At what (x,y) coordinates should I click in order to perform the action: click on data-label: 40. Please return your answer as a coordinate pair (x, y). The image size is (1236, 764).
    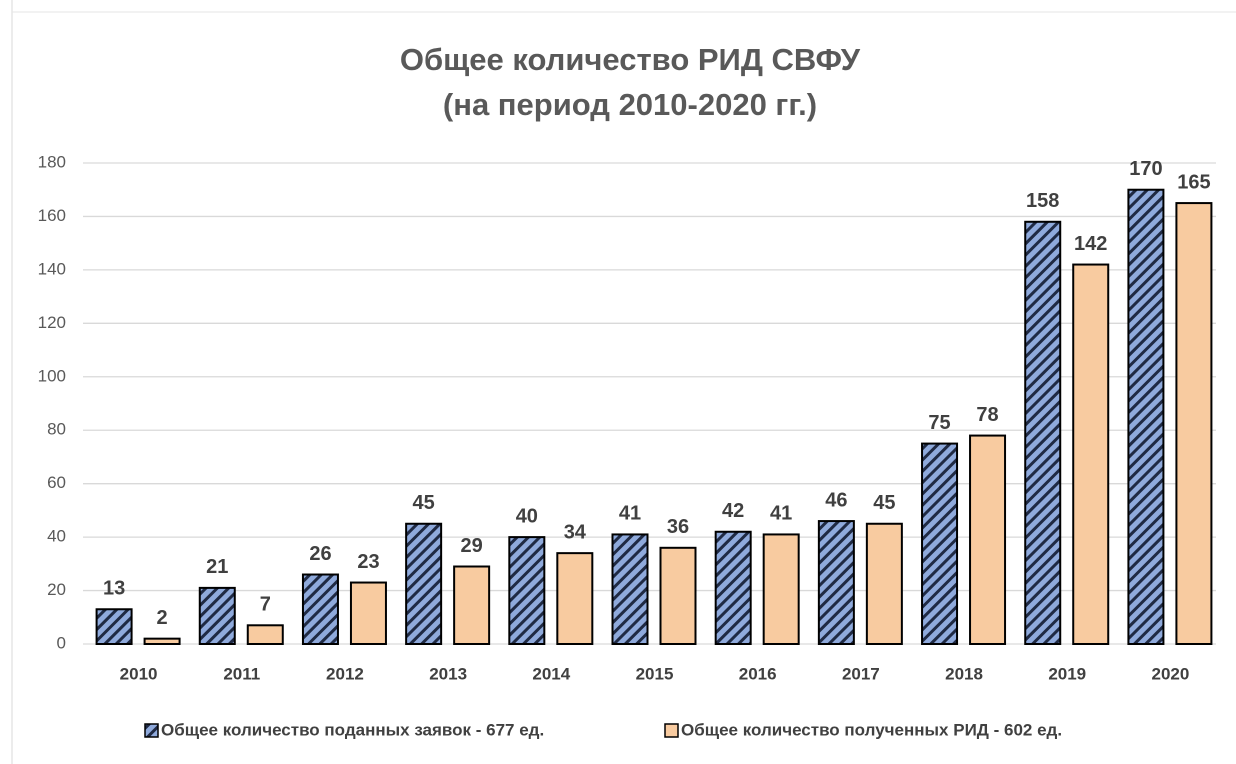
    Looking at the image, I should click on (527, 516).